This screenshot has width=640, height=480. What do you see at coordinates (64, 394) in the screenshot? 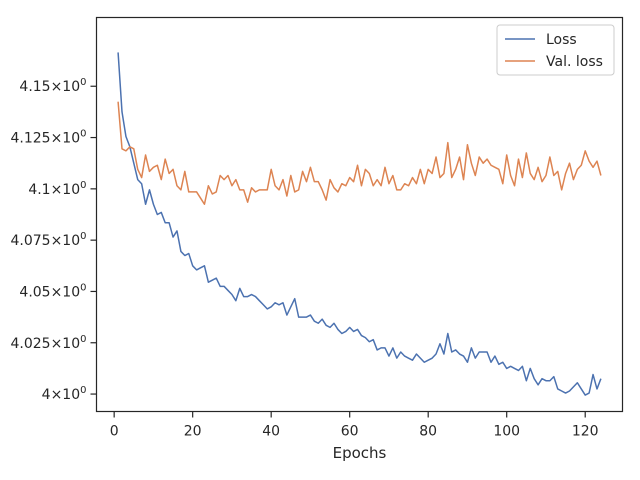
I see `y-tick-label: 4×100` at bounding box center [64, 394].